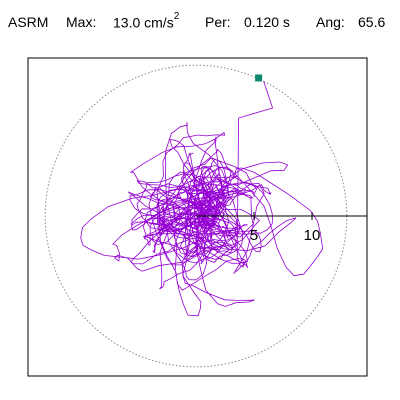  What do you see at coordinates (176, 16) in the screenshot?
I see `max-exponent: 2` at bounding box center [176, 16].